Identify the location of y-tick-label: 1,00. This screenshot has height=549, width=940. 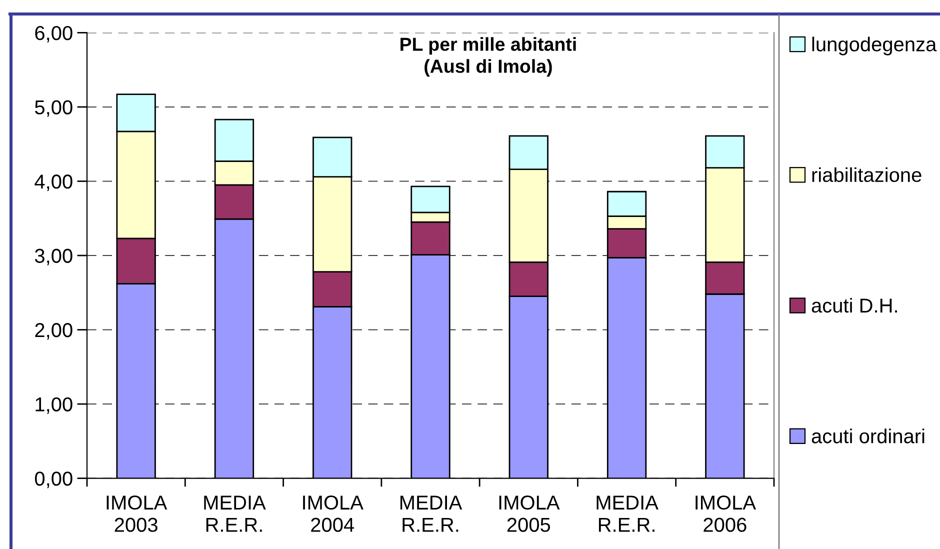
(54, 405).